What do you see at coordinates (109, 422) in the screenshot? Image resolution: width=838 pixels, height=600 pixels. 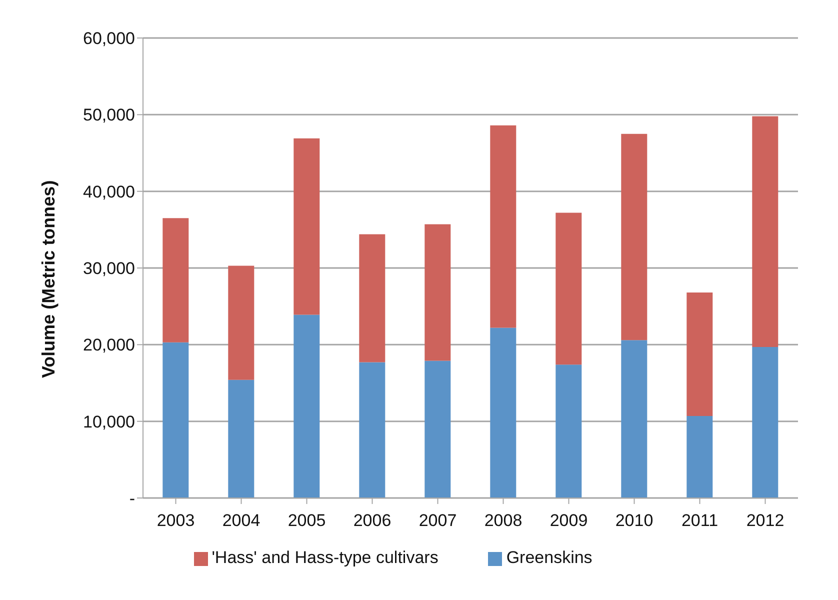 I see `y-tick-label: 10,000` at bounding box center [109, 422].